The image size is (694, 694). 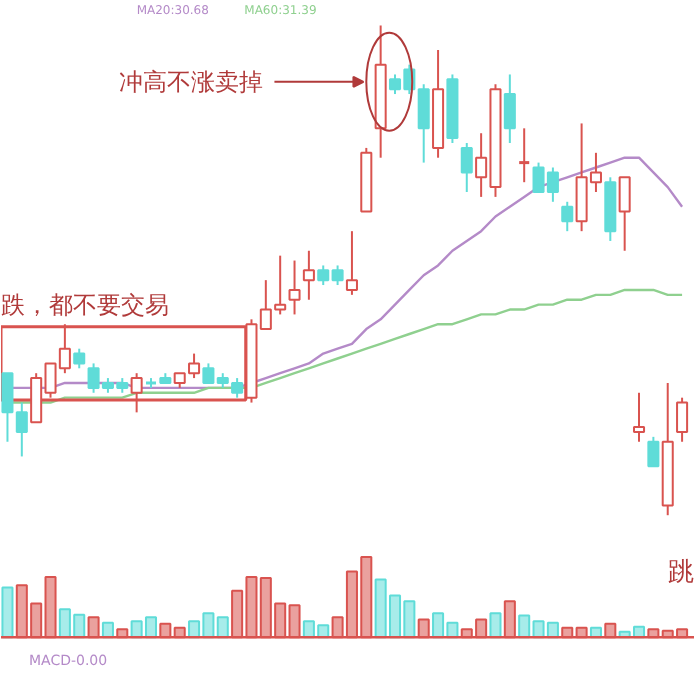 I want to click on annotation: 跳, so click(x=681, y=573).